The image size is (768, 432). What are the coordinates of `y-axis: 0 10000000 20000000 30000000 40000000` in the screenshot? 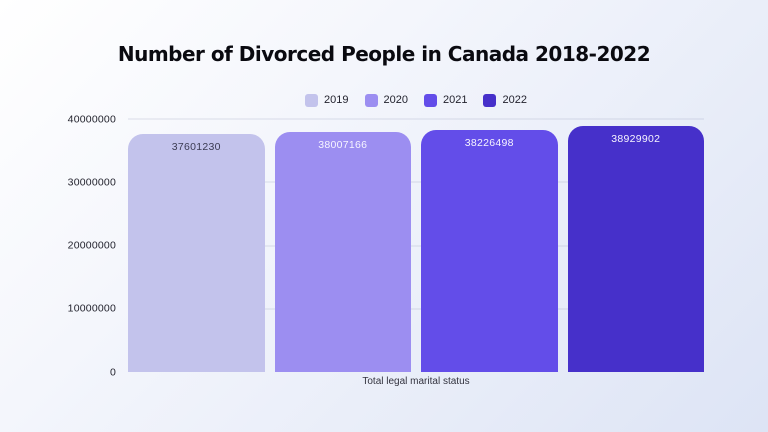 It's located at (70, 245).